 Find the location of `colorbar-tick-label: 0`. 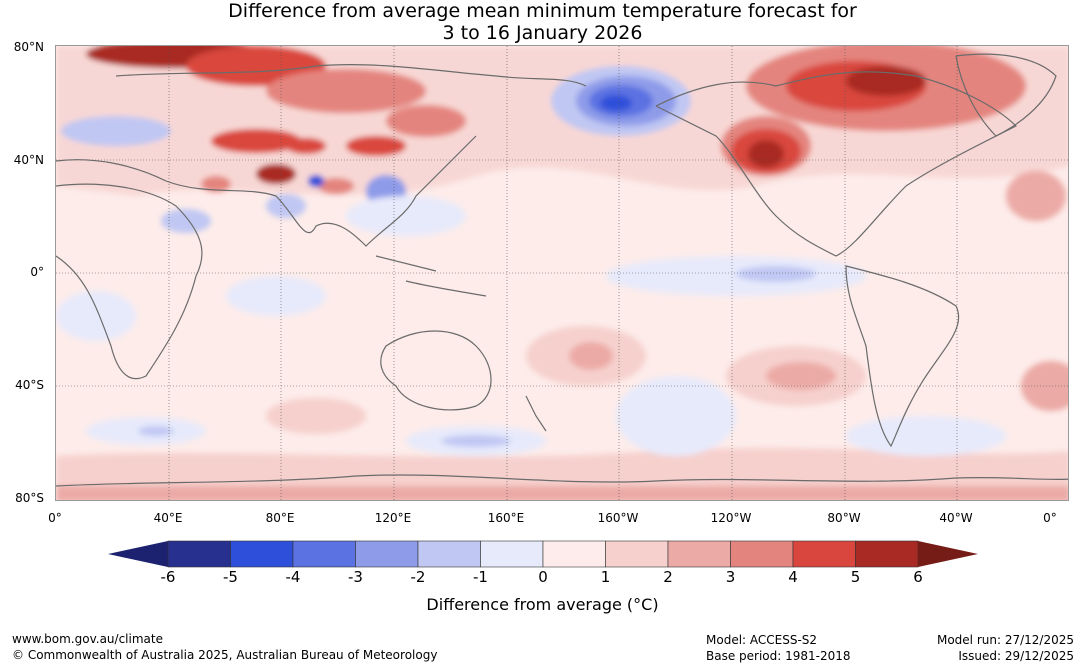

colorbar-tick-label: 0 is located at coordinates (543, 577).